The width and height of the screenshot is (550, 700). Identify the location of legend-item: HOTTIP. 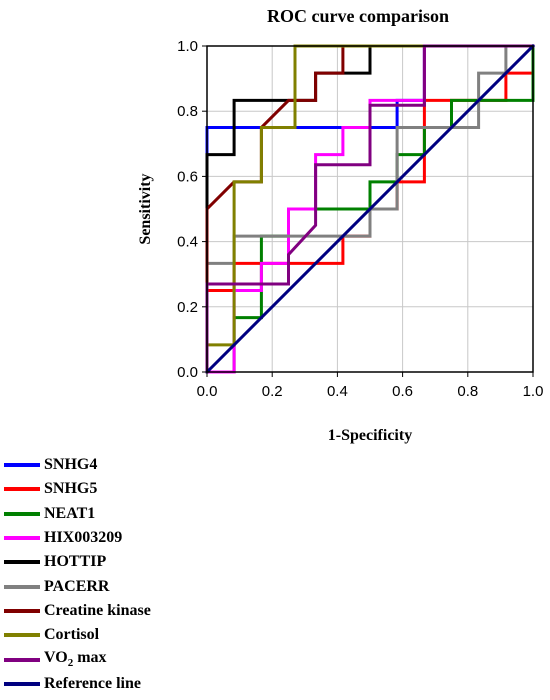
(130, 562).